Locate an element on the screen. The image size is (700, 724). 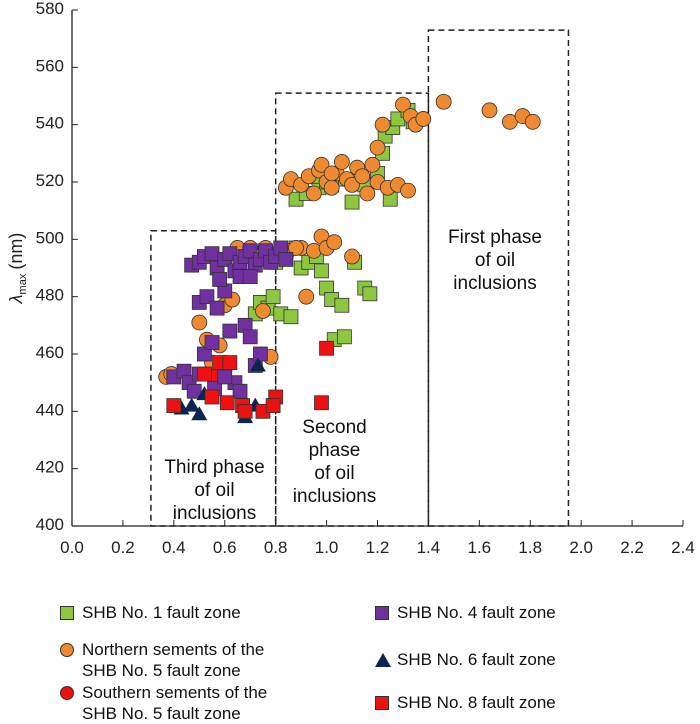
y-tick-label: 480 is located at coordinates (50, 295).